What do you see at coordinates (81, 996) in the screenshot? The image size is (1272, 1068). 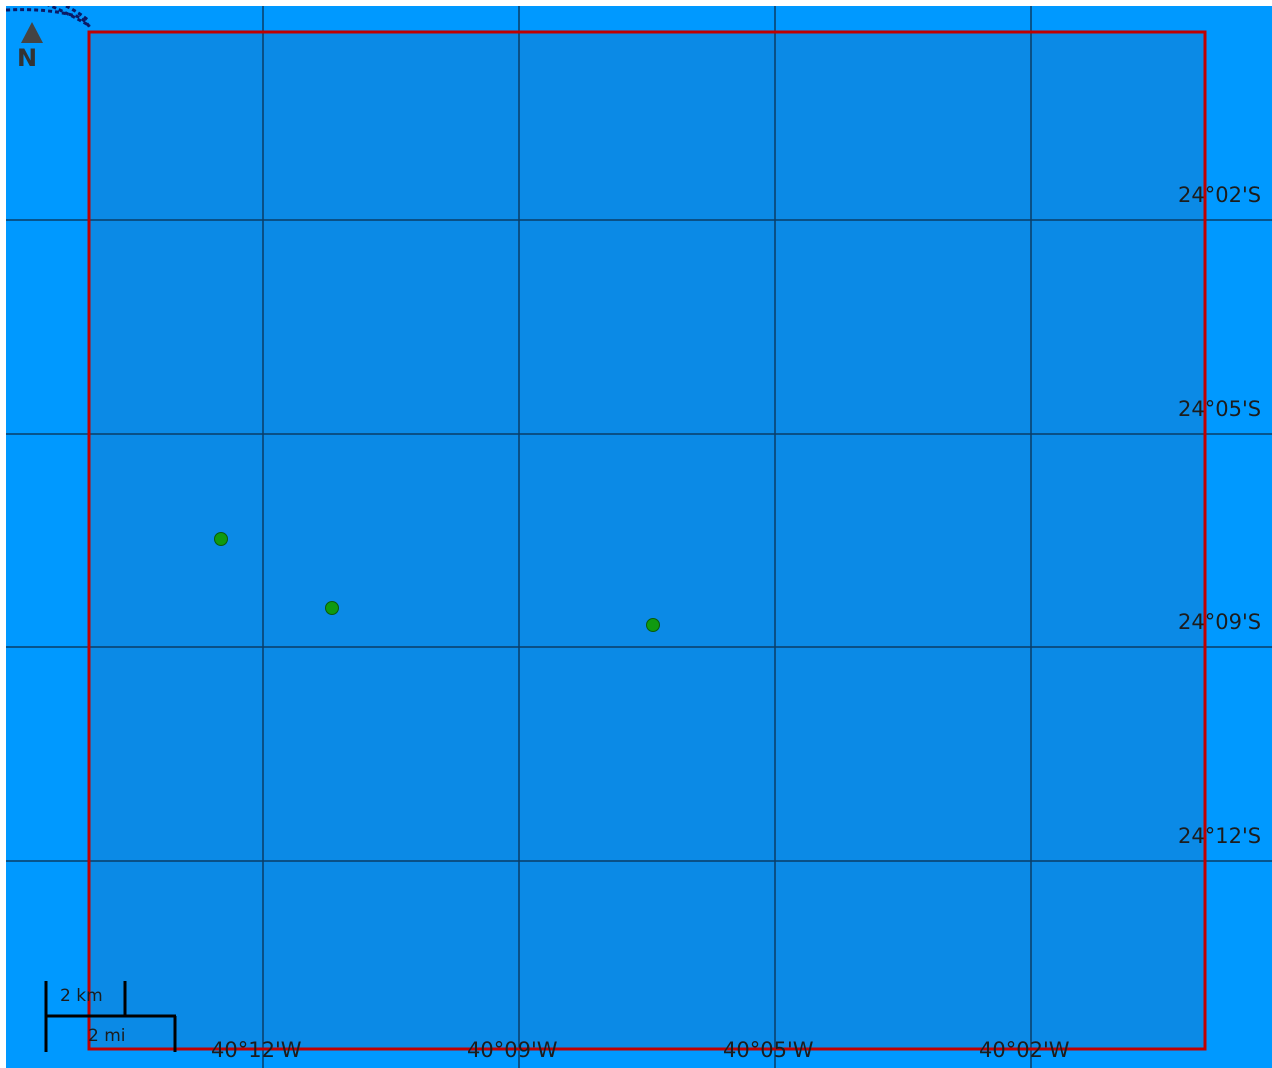 I see `scale-bar-km-label: 2 km` at bounding box center [81, 996].